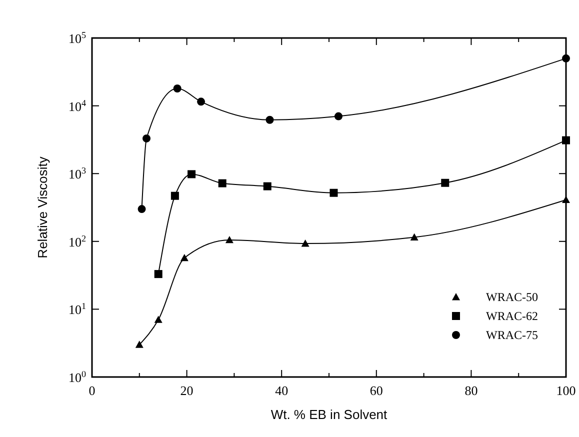  What do you see at coordinates (512, 335) in the screenshot?
I see `legend-label: WRAC-75` at bounding box center [512, 335].